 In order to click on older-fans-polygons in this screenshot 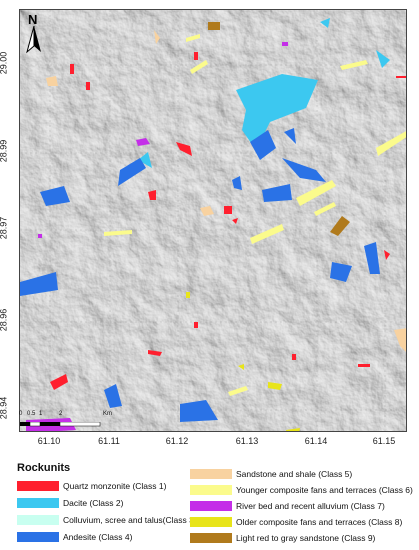, I will do `click(244, 362)`.